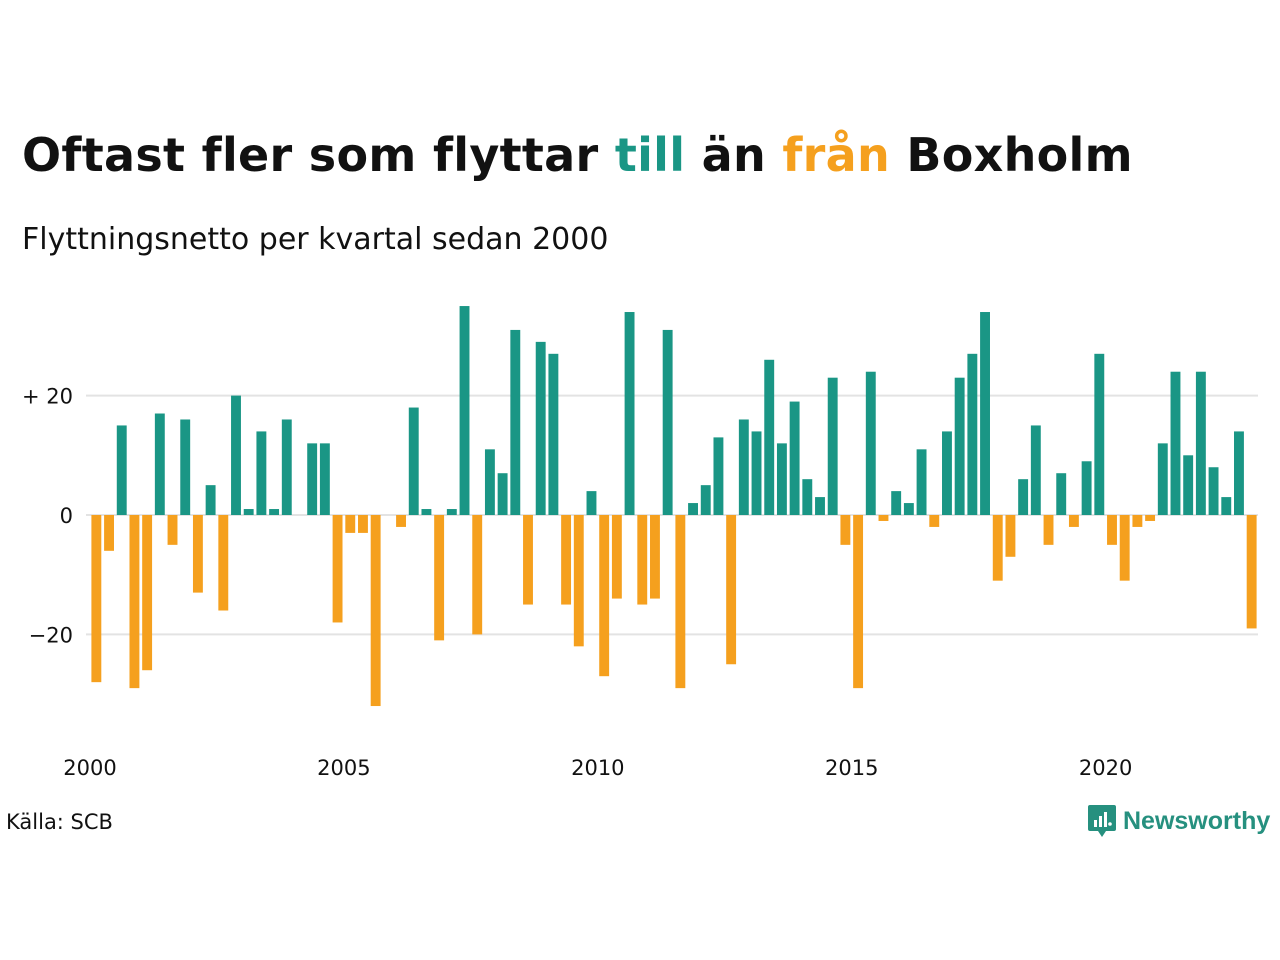 This screenshot has height=960, width=1280. What do you see at coordinates (59, 822) in the screenshot?
I see `source-note: Källa: SCB` at bounding box center [59, 822].